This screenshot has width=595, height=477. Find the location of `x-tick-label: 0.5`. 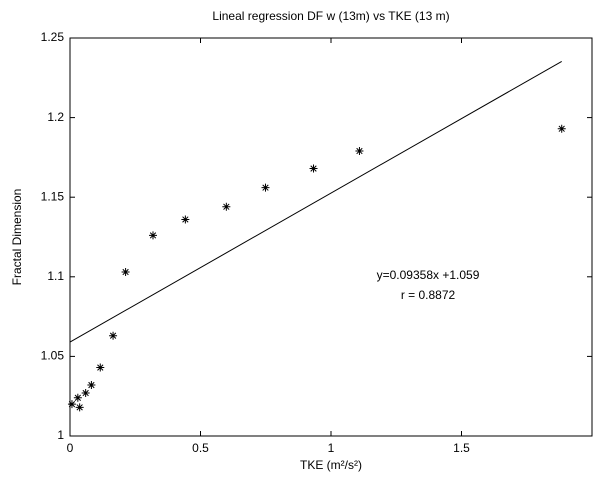

x-tick-label: 0.5 is located at coordinates (200, 448).